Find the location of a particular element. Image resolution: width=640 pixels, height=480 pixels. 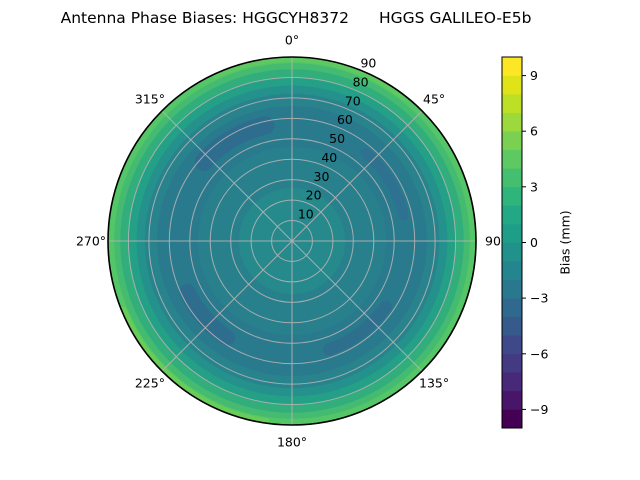

r-tick-label: 90 is located at coordinates (368, 63).